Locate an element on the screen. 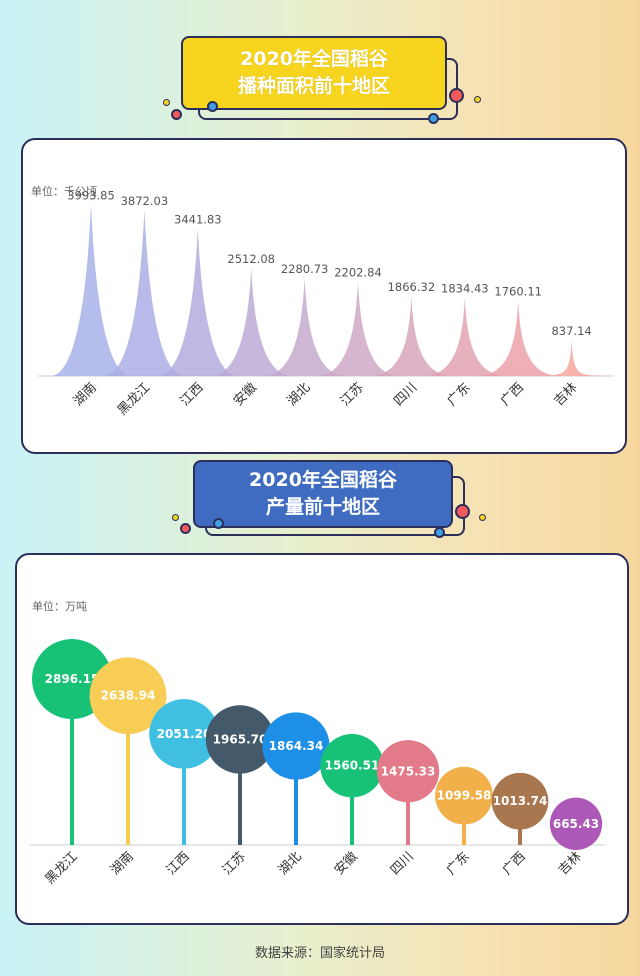  area-value-label: 2512.08 is located at coordinates (251, 259).